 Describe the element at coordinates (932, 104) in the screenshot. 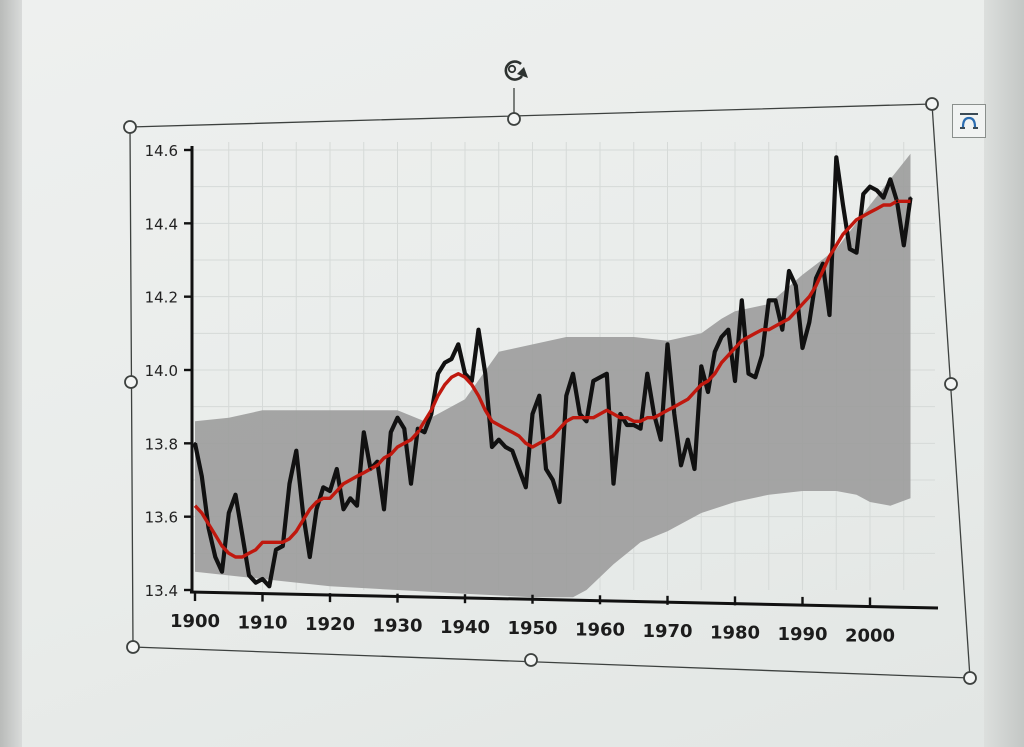

I see `resize-handle-top-right` at that location.